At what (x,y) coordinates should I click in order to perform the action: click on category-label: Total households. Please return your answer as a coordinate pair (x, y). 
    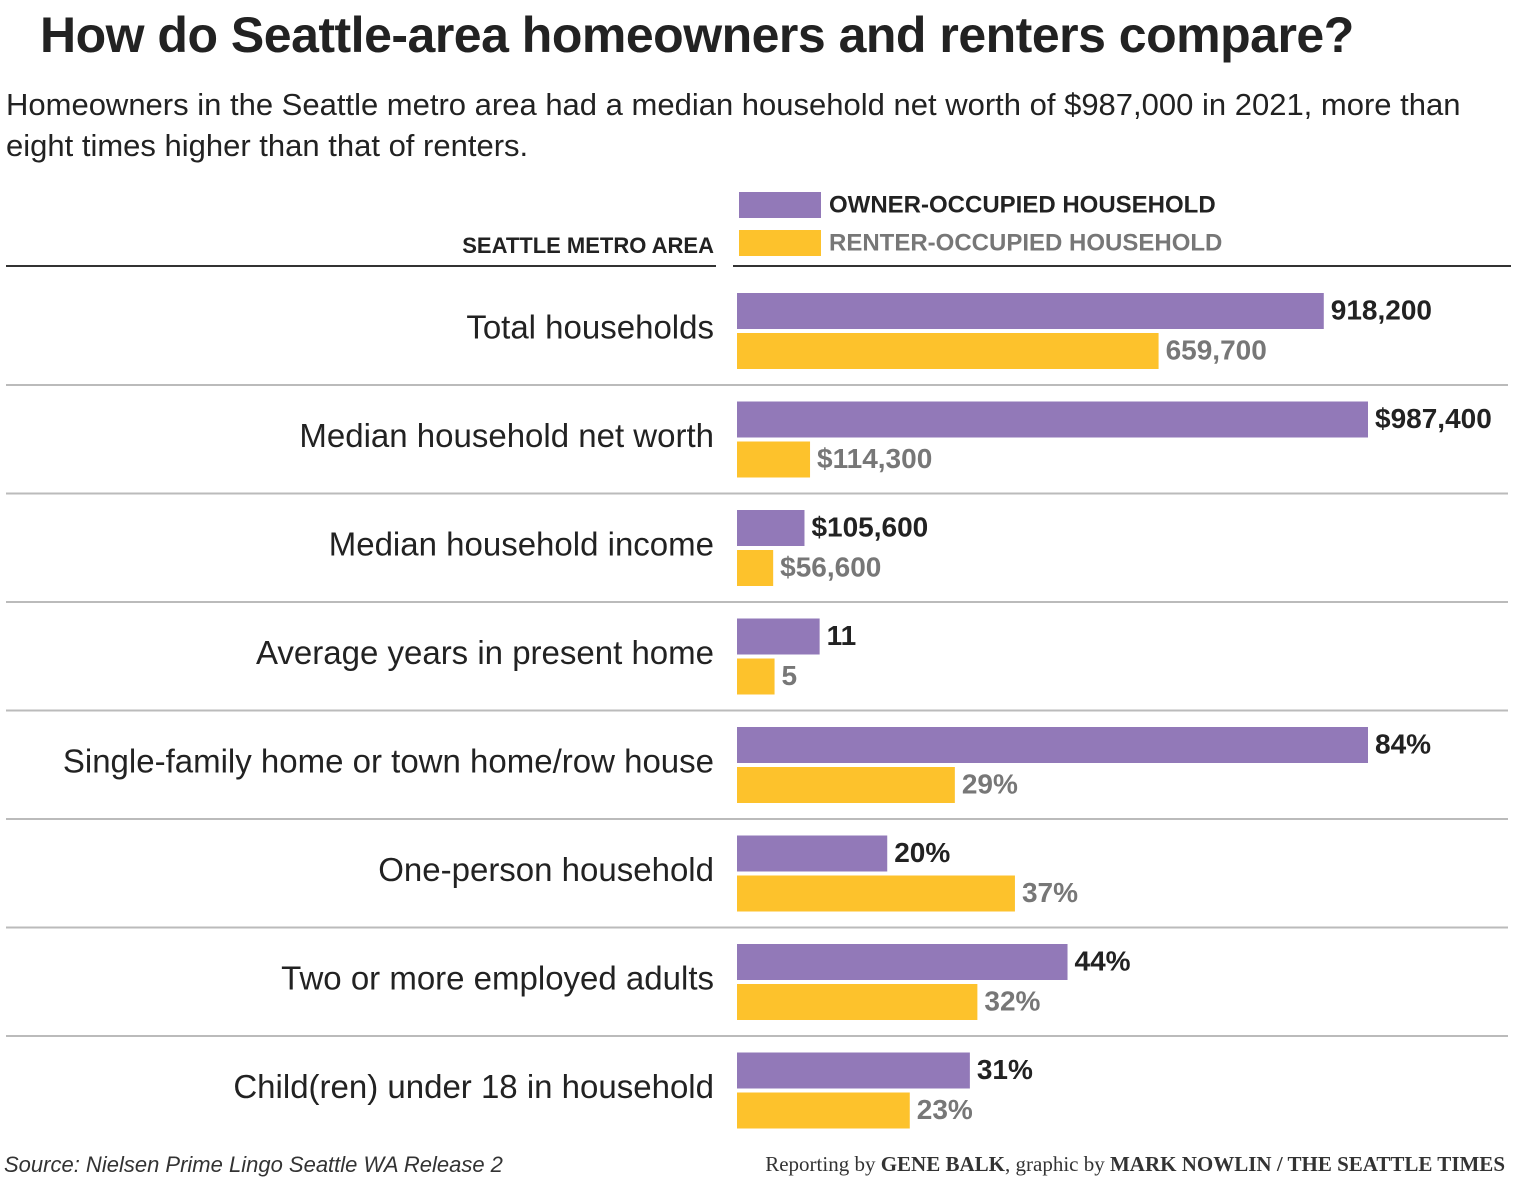
    Looking at the image, I should click on (590, 327).